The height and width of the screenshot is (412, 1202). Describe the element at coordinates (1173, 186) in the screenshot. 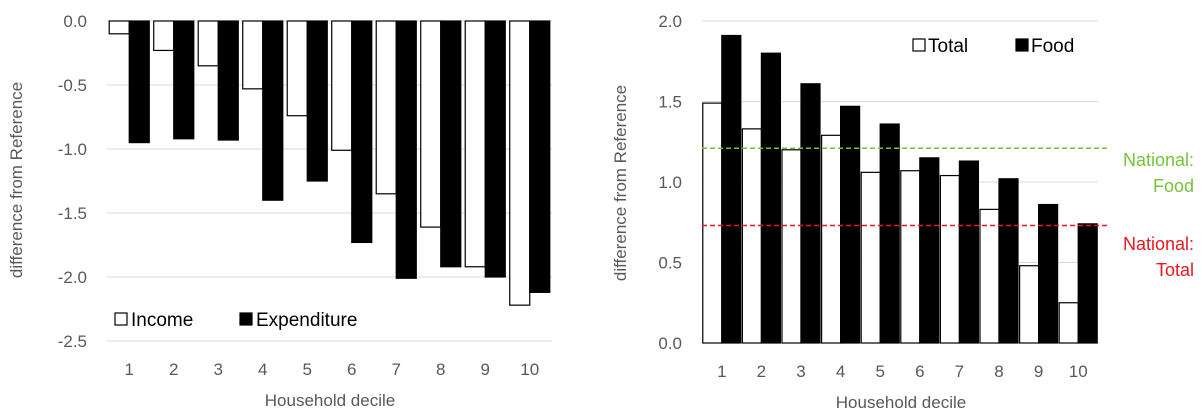

I see `annotation-national-food-line2: Food` at that location.